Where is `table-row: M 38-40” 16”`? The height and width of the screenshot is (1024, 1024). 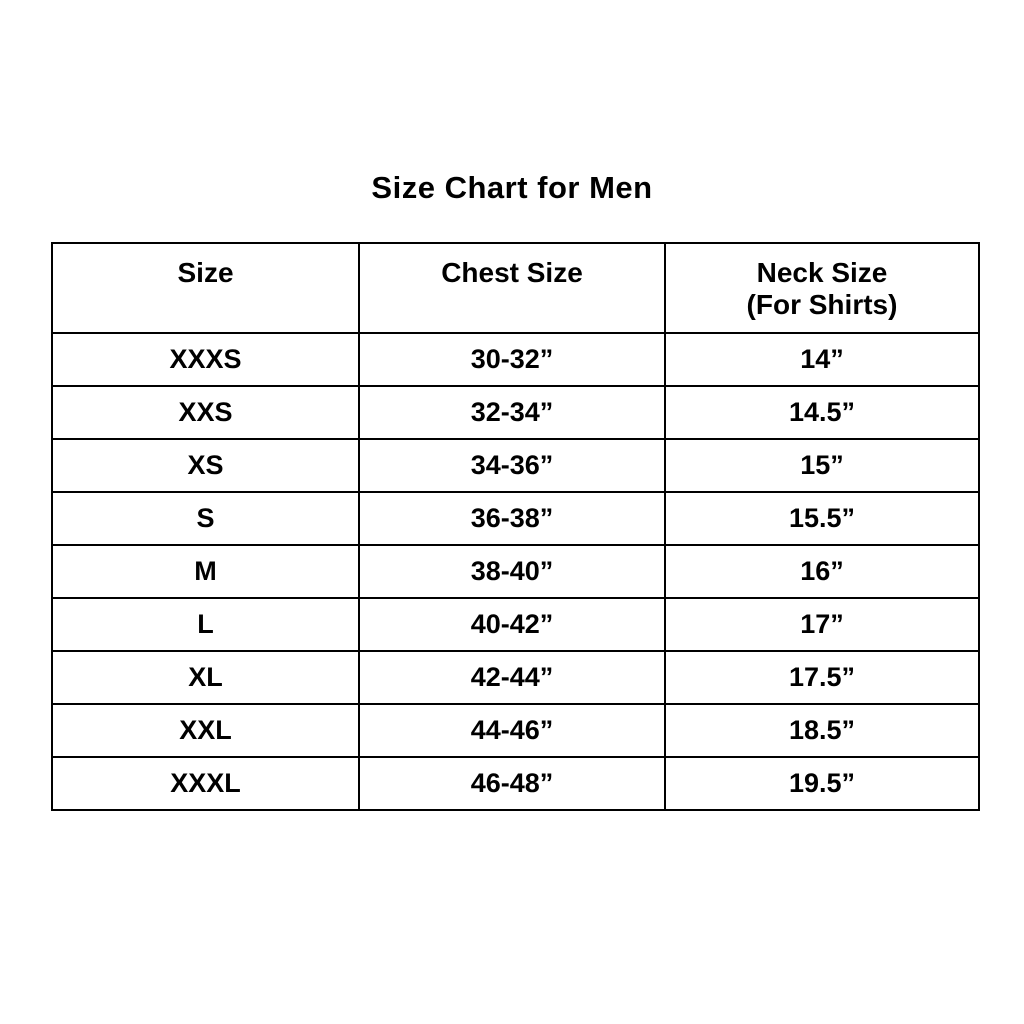 table-row: M 38-40” 16” is located at coordinates (515, 571).